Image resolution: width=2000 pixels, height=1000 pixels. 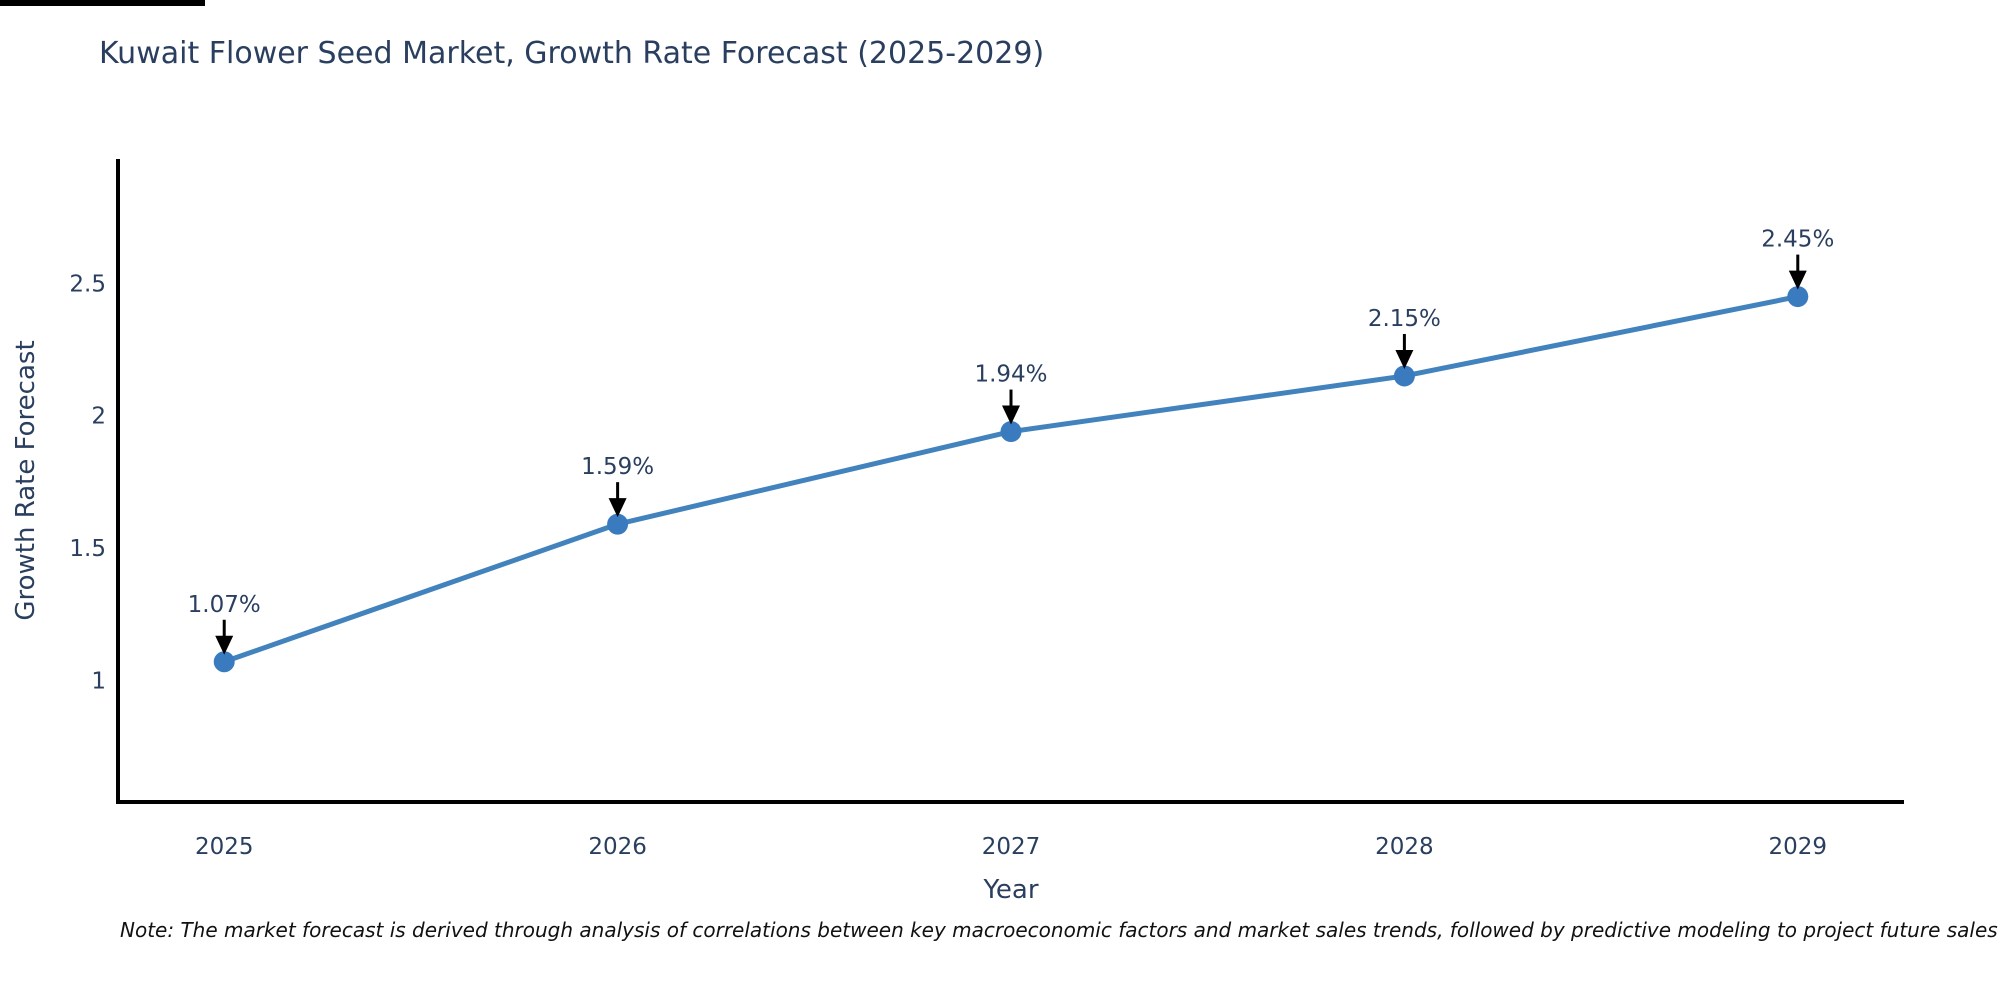 What do you see at coordinates (1010, 375) in the screenshot?
I see `point-value-label: 1.94%` at bounding box center [1010, 375].